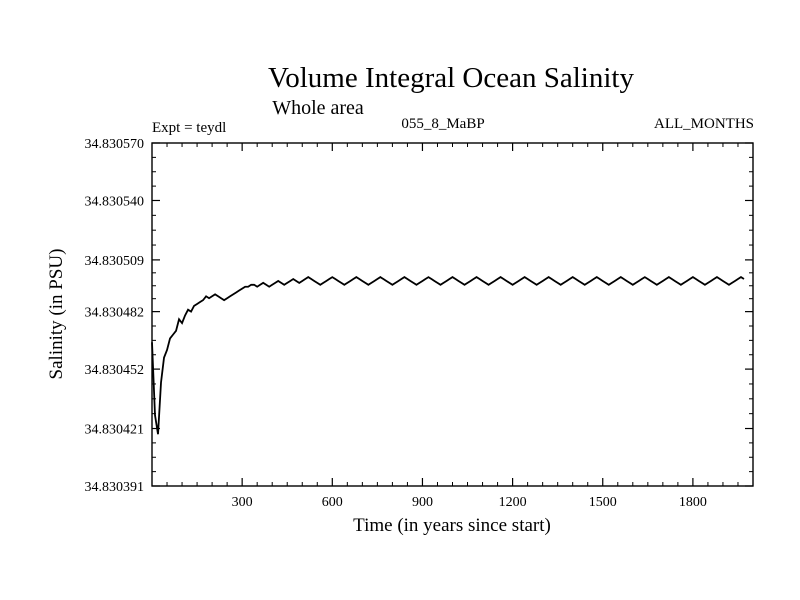 This screenshot has height=600, width=800. I want to click on y-tick-label: 34.830452, so click(115, 370).